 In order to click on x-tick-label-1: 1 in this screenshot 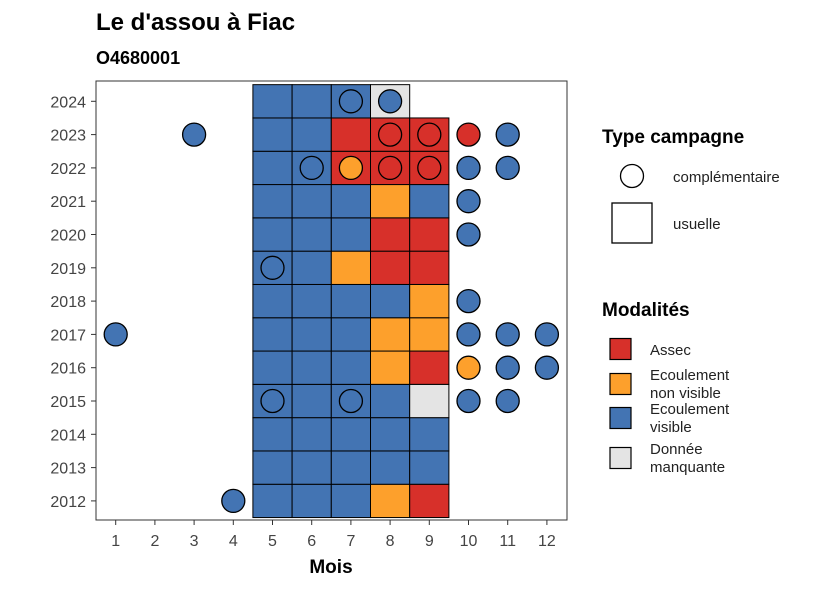, I will do `click(115, 541)`.